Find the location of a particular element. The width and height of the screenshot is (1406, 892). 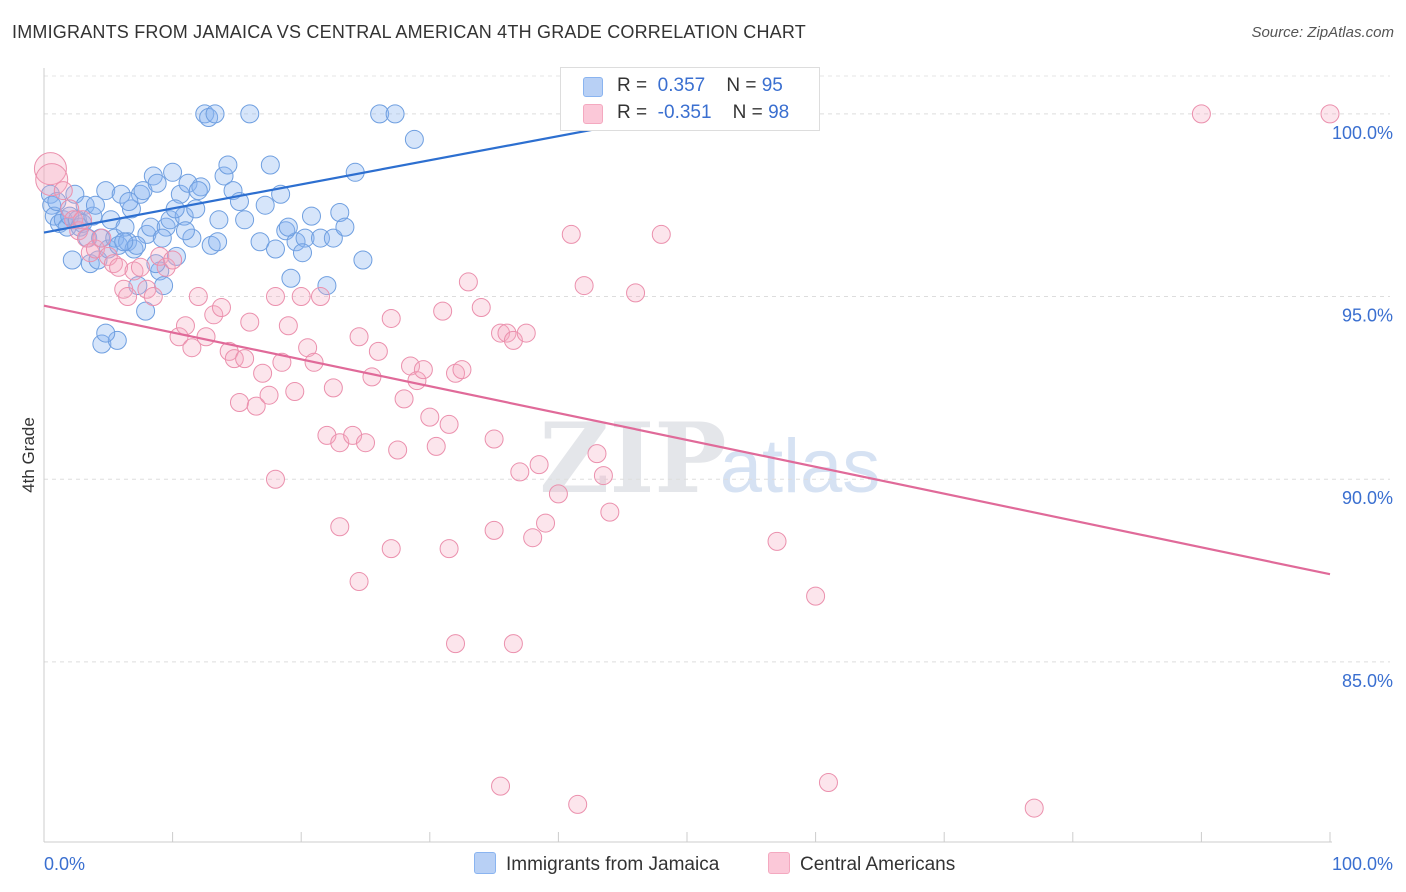

bottom-legend-swatch-jamaica is located at coordinates (485, 863).